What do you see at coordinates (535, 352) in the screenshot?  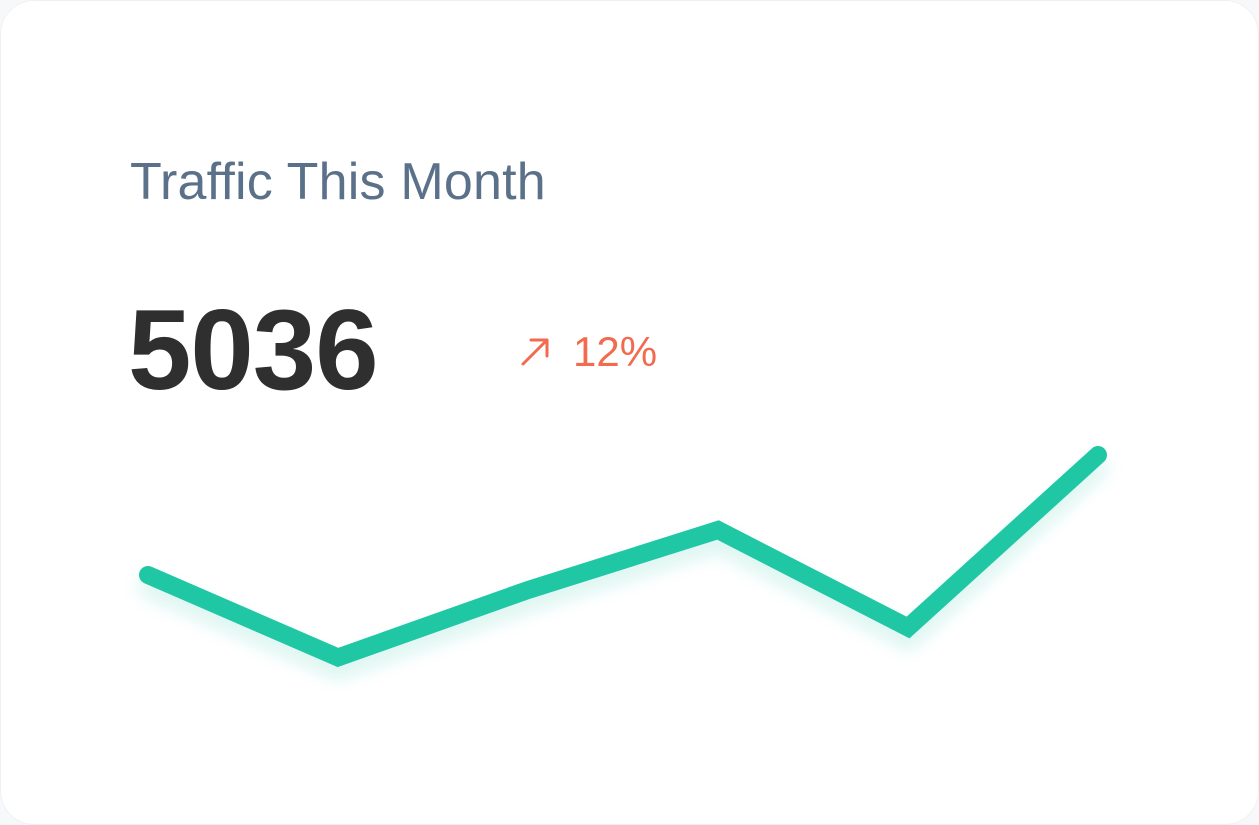 I see `arrow-up-right-icon` at bounding box center [535, 352].